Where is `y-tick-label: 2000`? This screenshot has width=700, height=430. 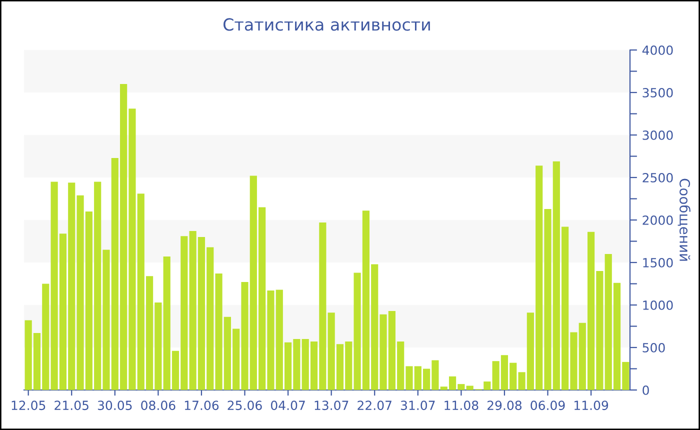 y-tick-label: 2000 is located at coordinates (657, 220).